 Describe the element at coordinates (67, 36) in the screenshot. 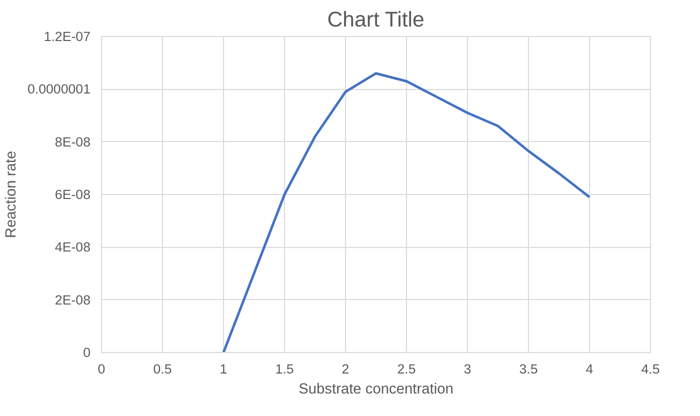

I see `y-tick-label: 1.2E-07` at that location.